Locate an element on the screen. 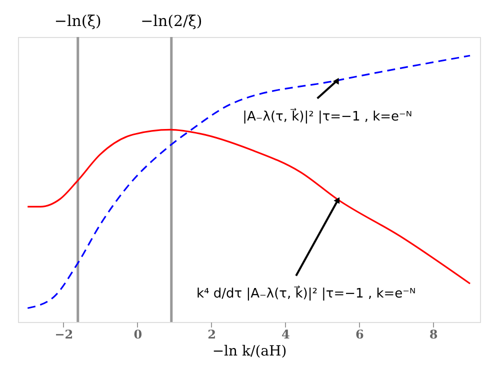 The image size is (498, 374). x-axis-title: −ln k/(aH) is located at coordinates (249, 352).